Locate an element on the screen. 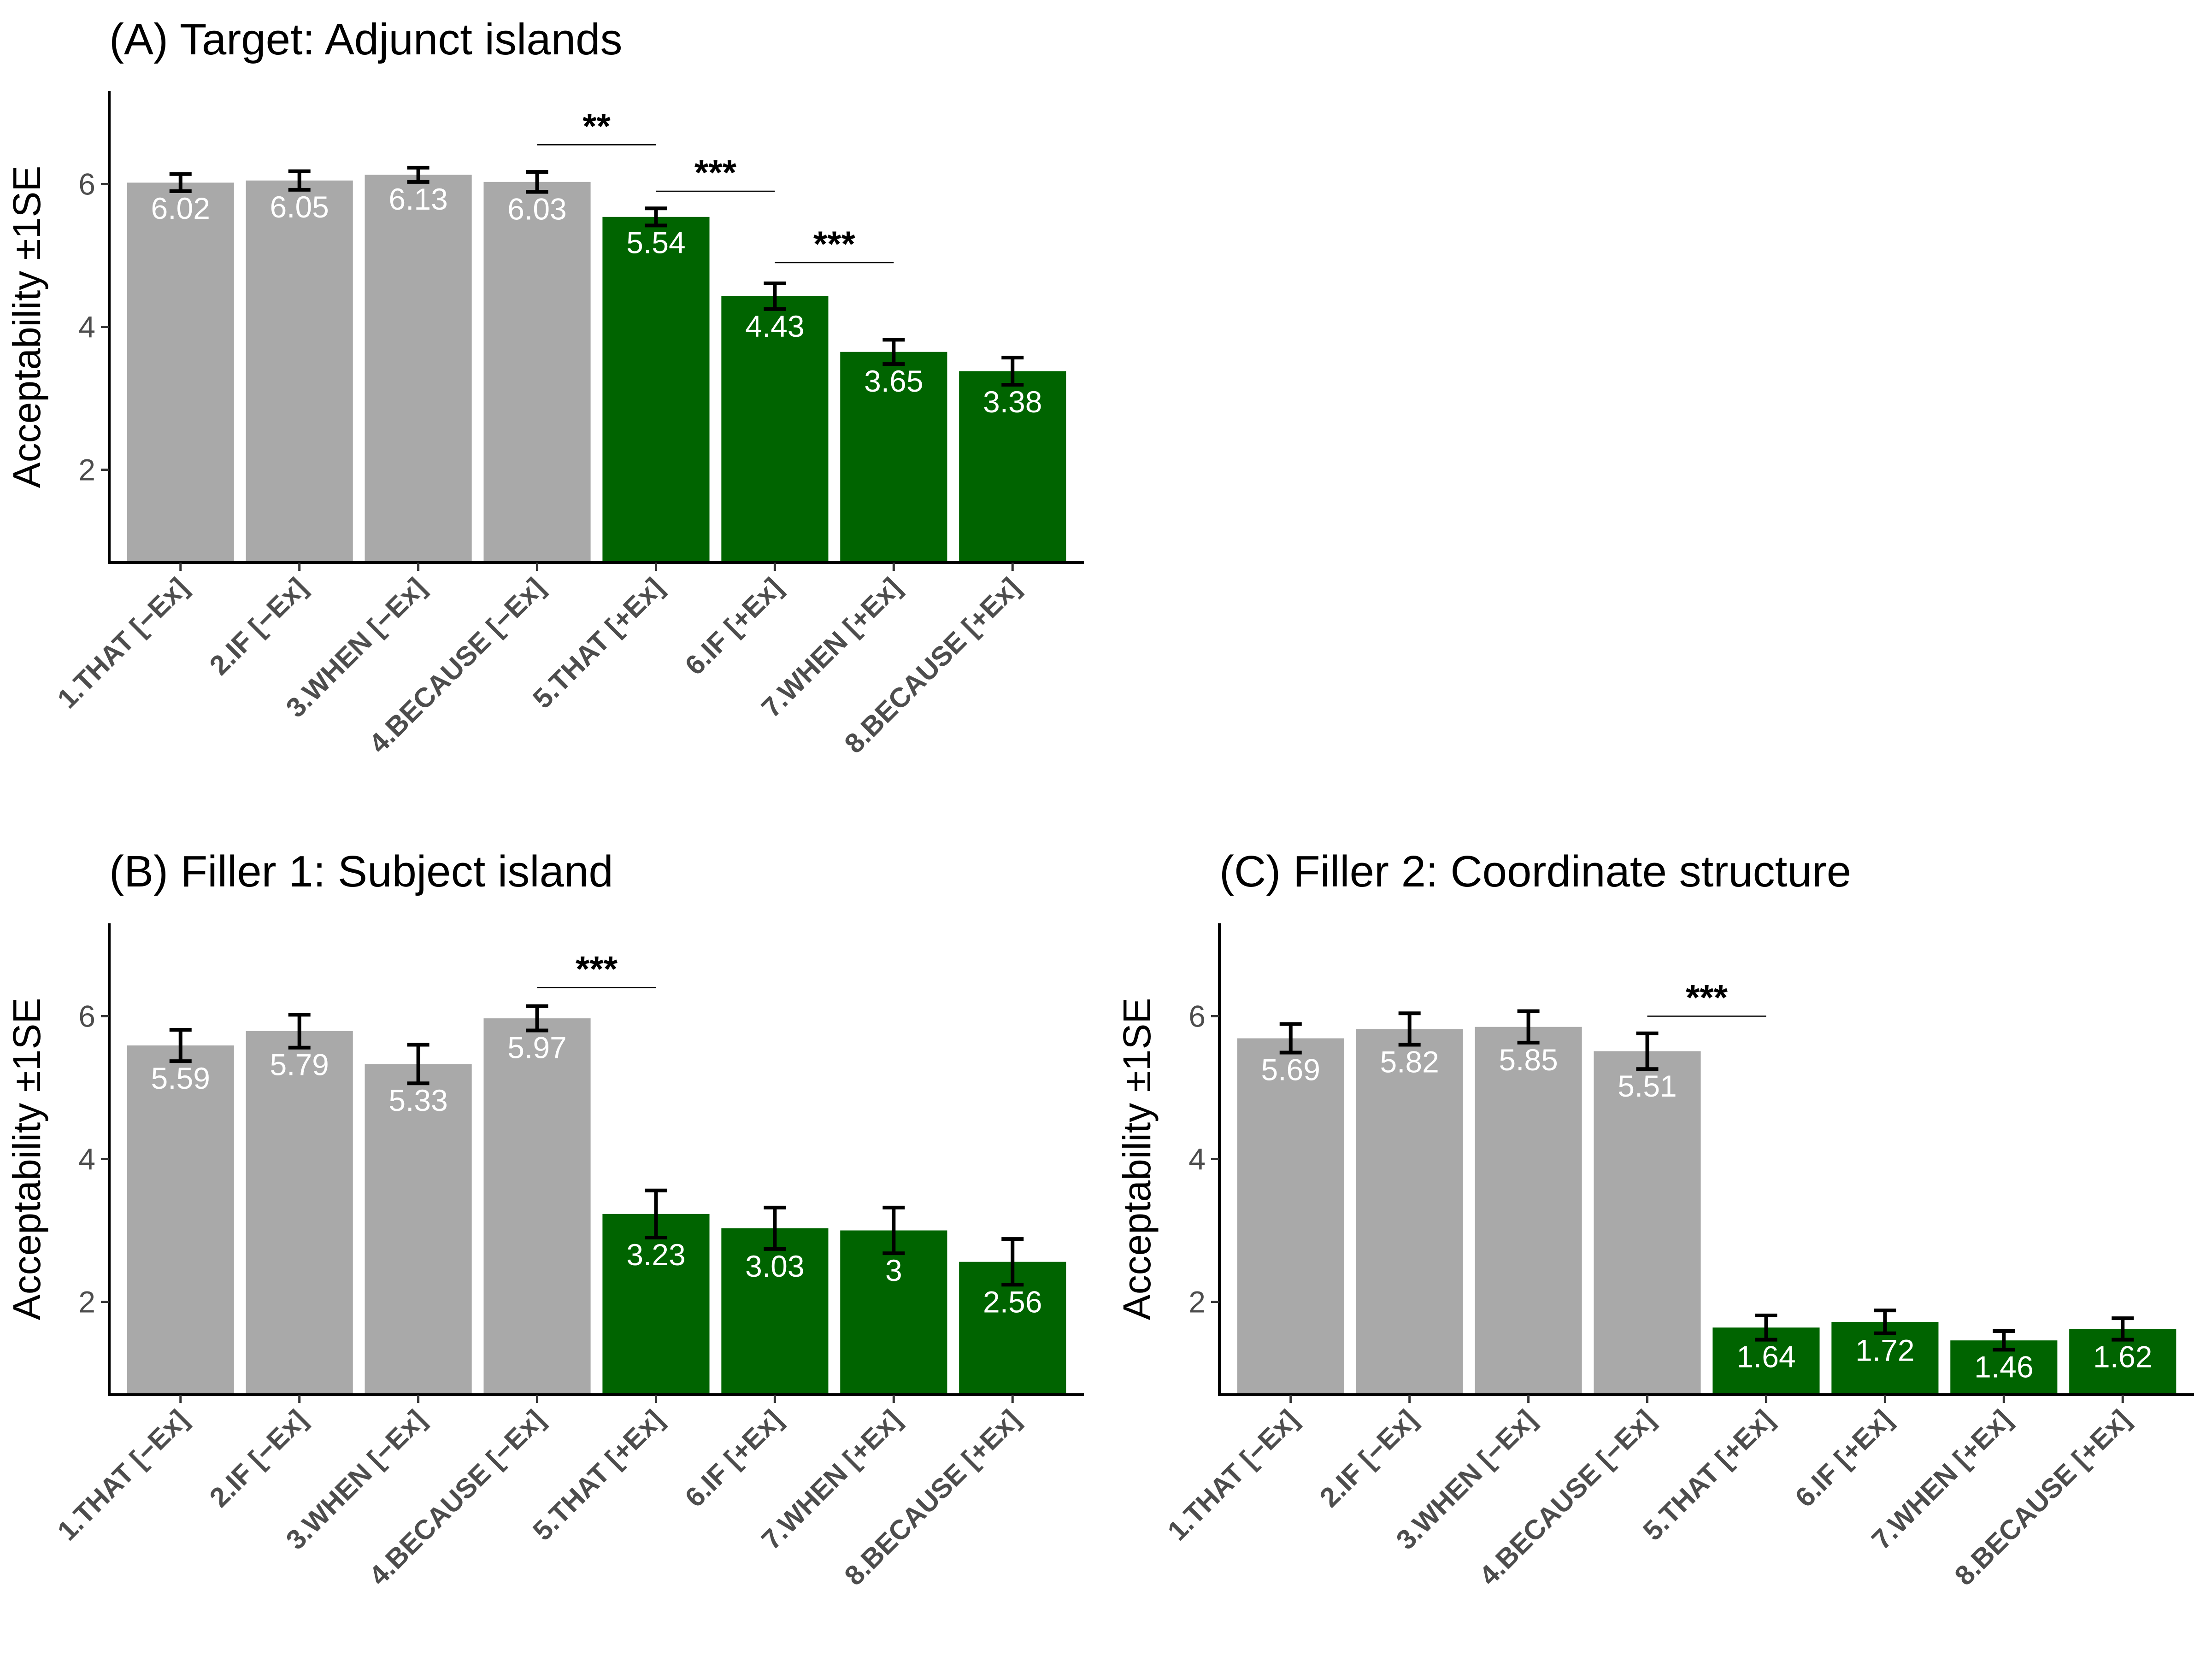 The image size is (2212, 1661). data-label: 5.33 is located at coordinates (417, 1100).